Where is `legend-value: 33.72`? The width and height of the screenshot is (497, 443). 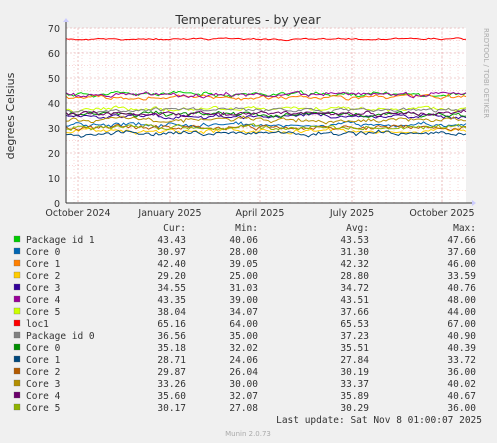 legend-value: 33.72 is located at coordinates (461, 360).